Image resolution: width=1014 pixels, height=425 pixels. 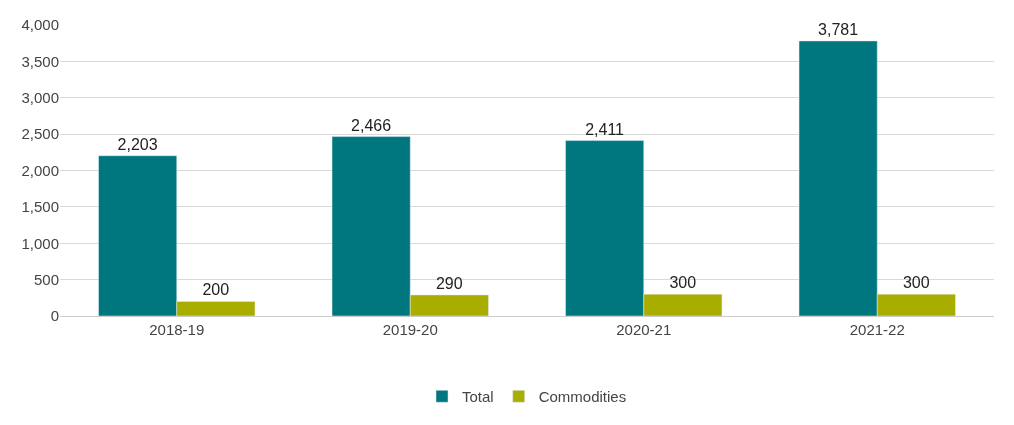 I want to click on data-label: 200, so click(x=216, y=290).